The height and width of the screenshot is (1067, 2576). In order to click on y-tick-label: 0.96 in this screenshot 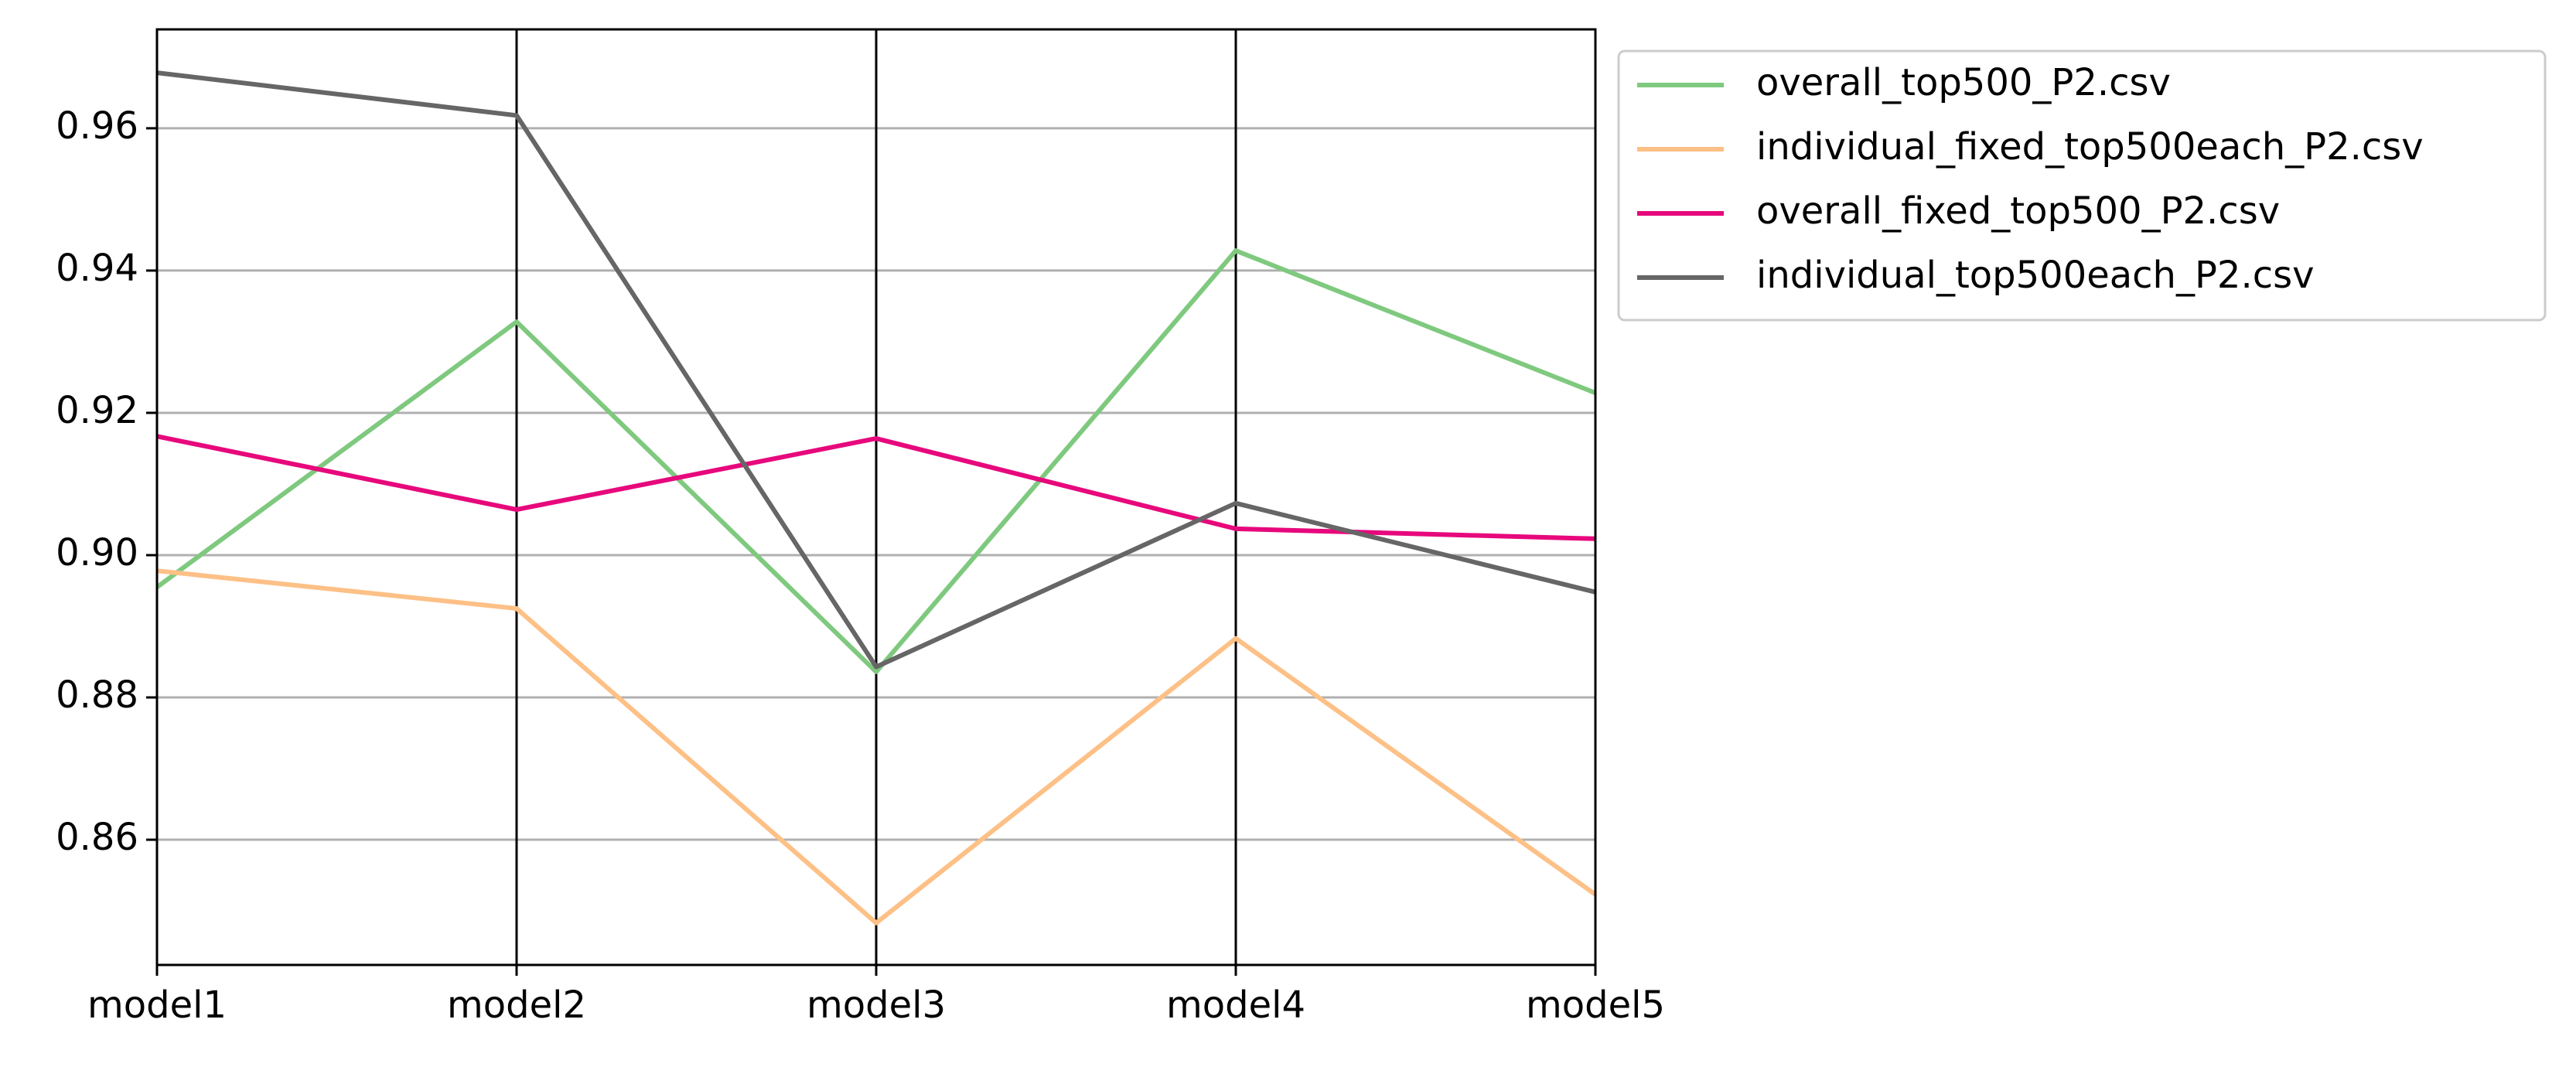, I will do `click(97, 126)`.